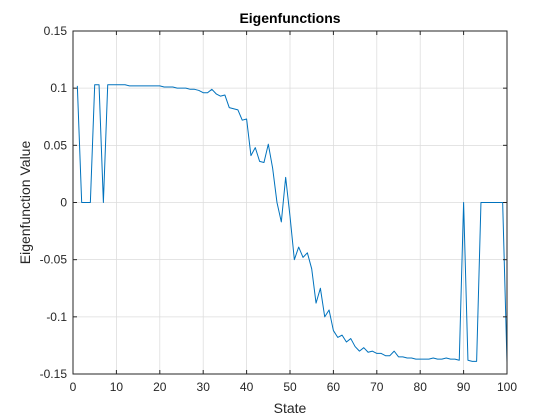 This screenshot has height=420, width=560. What do you see at coordinates (290, 408) in the screenshot?
I see `x-axis-label: State` at bounding box center [290, 408].